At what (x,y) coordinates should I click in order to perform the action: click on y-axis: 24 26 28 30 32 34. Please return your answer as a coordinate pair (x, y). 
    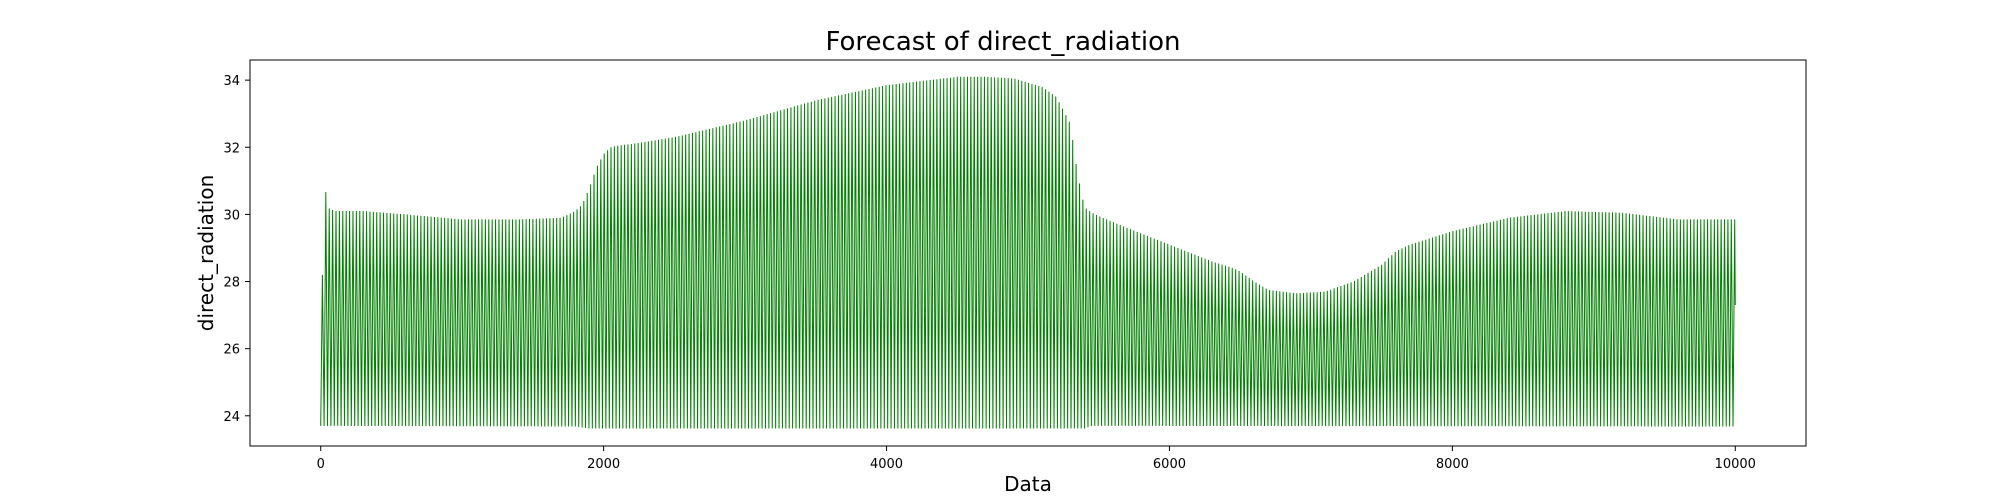
    Looking at the image, I should click on (236, 249).